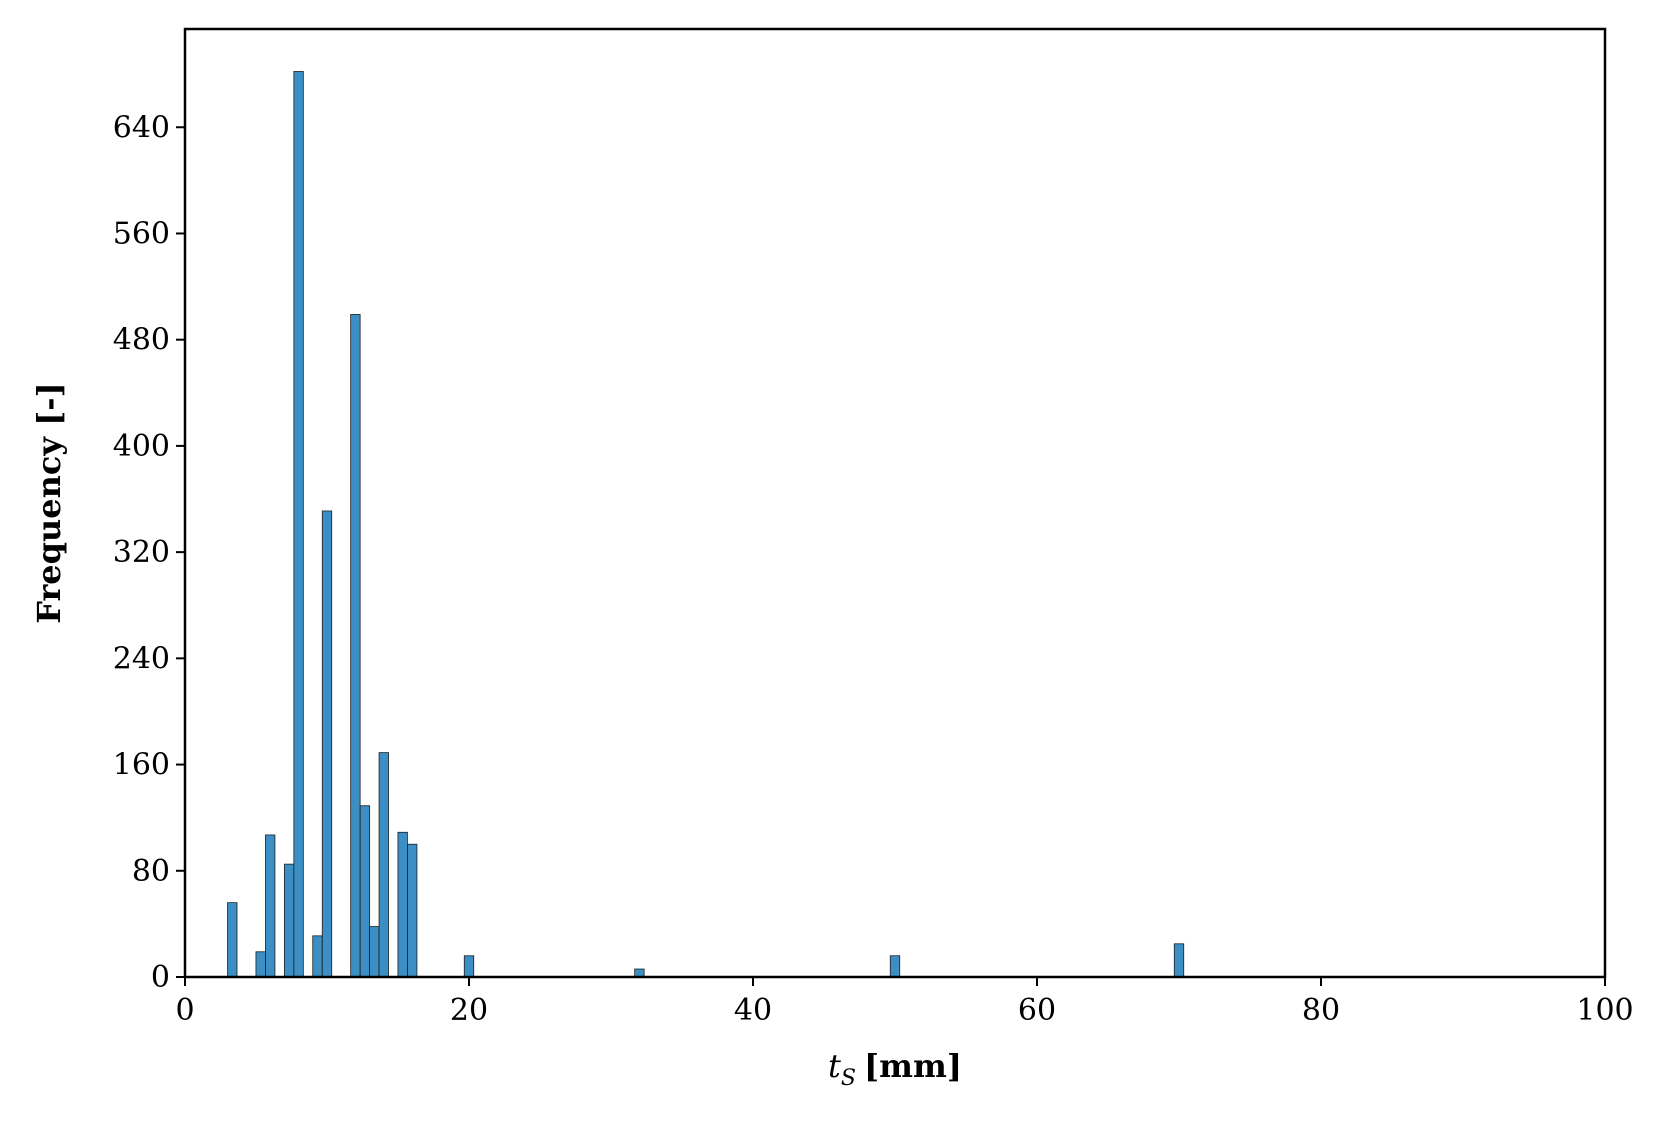  What do you see at coordinates (151, 871) in the screenshot?
I see `y-tick-label: 80` at bounding box center [151, 871].